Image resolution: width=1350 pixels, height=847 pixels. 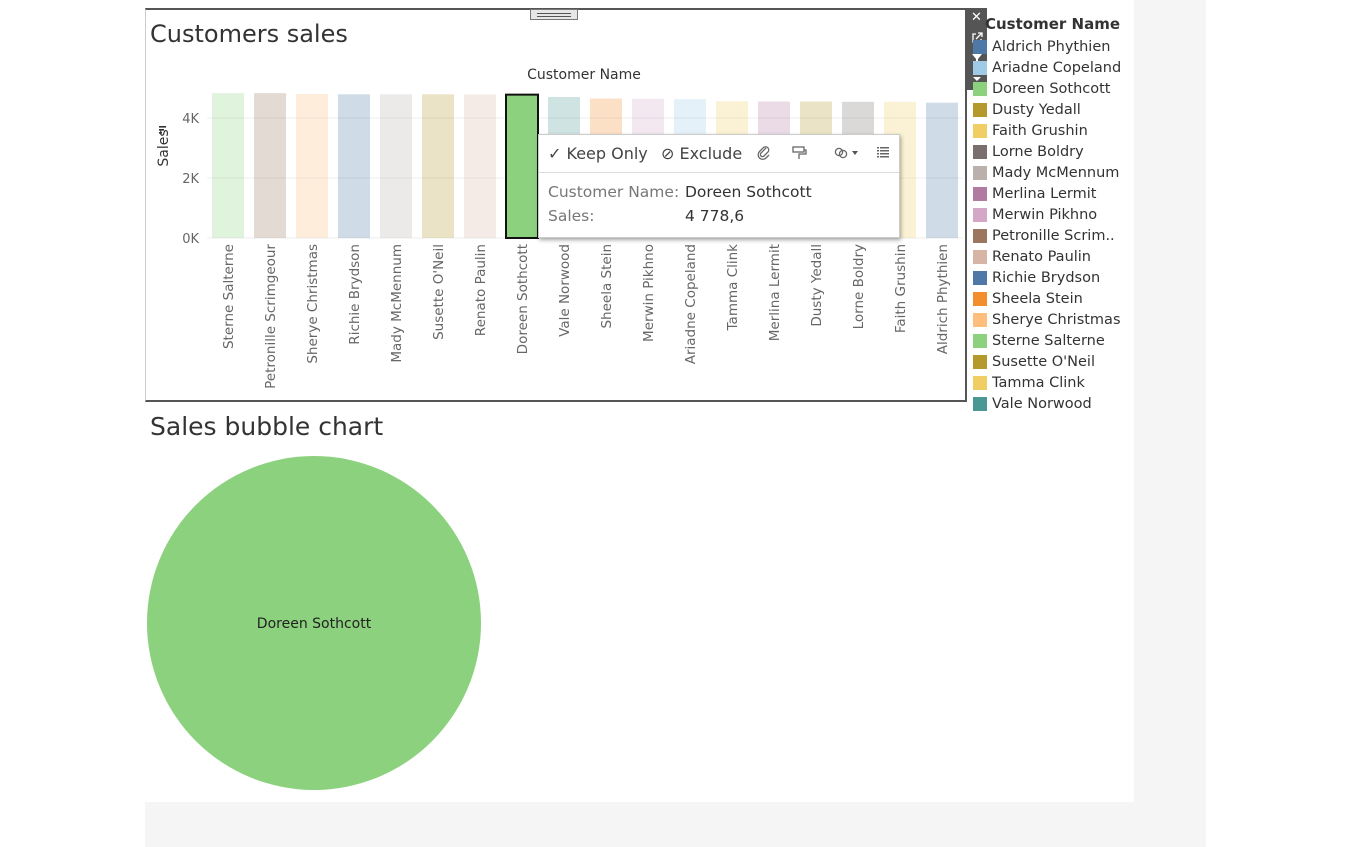 What do you see at coordinates (976, 79) in the screenshot?
I see `more-options-icon` at bounding box center [976, 79].